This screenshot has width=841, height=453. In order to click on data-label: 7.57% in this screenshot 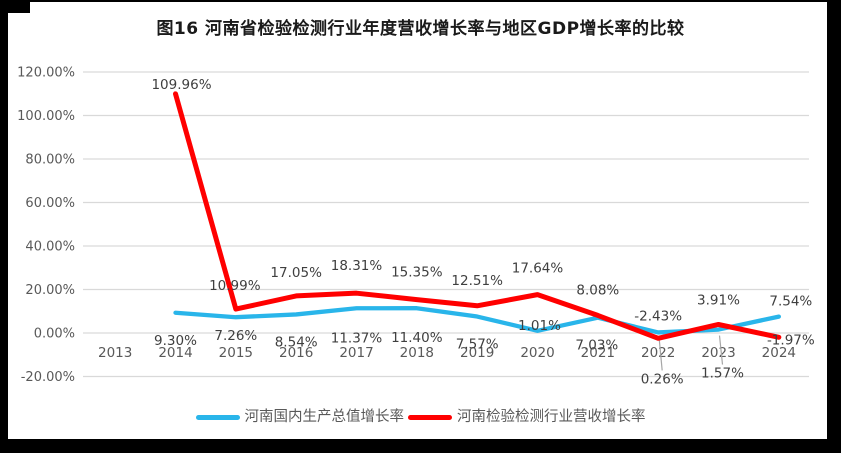, I will do `click(477, 345)`.